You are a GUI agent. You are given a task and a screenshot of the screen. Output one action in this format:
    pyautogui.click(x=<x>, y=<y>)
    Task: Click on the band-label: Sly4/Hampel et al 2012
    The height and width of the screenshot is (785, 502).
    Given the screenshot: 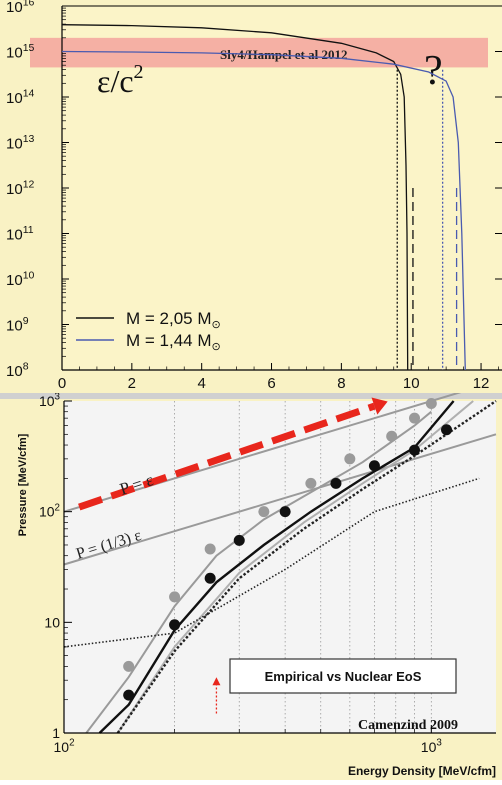 What is the action you would take?
    pyautogui.click(x=283, y=54)
    